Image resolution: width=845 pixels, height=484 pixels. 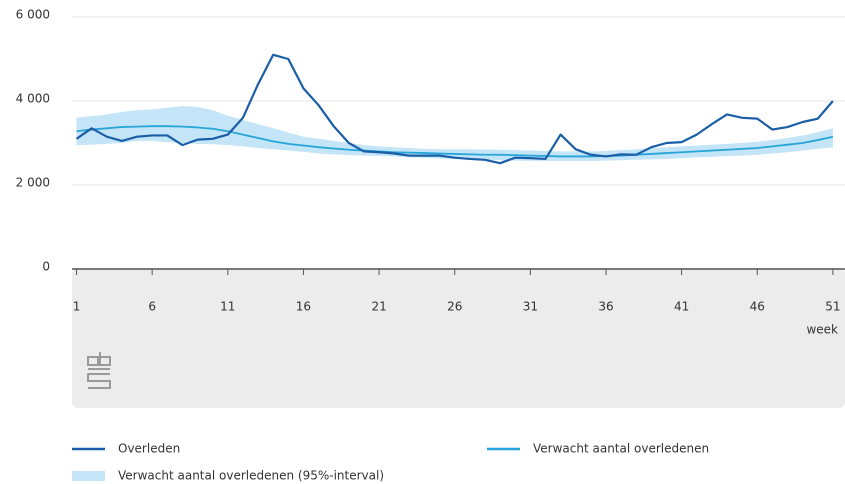 What do you see at coordinates (227, 307) in the screenshot?
I see `x-tick-label: 11` at bounding box center [227, 307].